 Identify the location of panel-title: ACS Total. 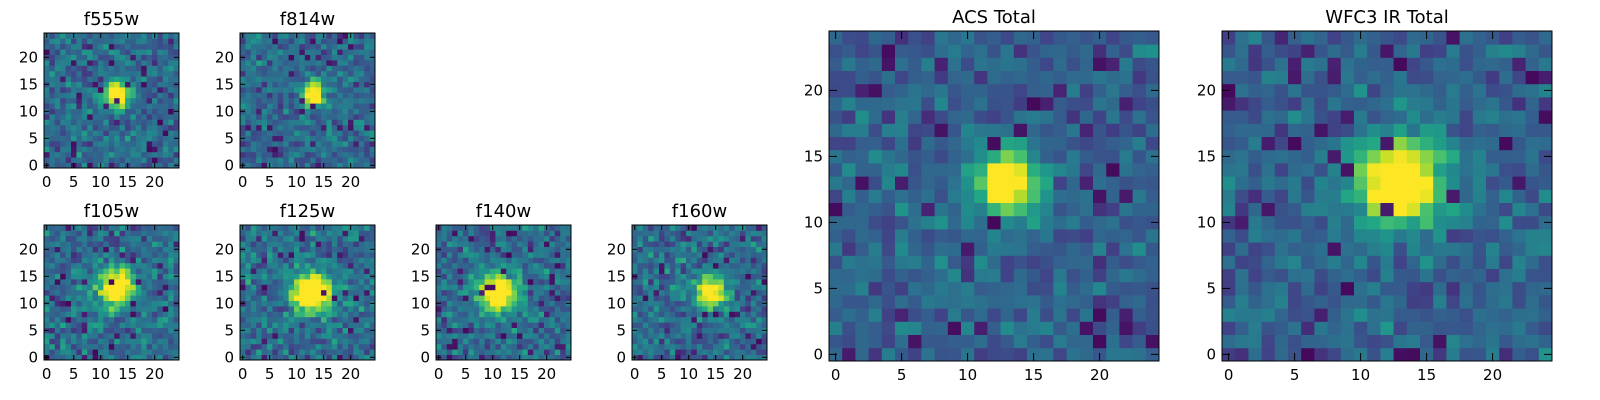
(994, 17).